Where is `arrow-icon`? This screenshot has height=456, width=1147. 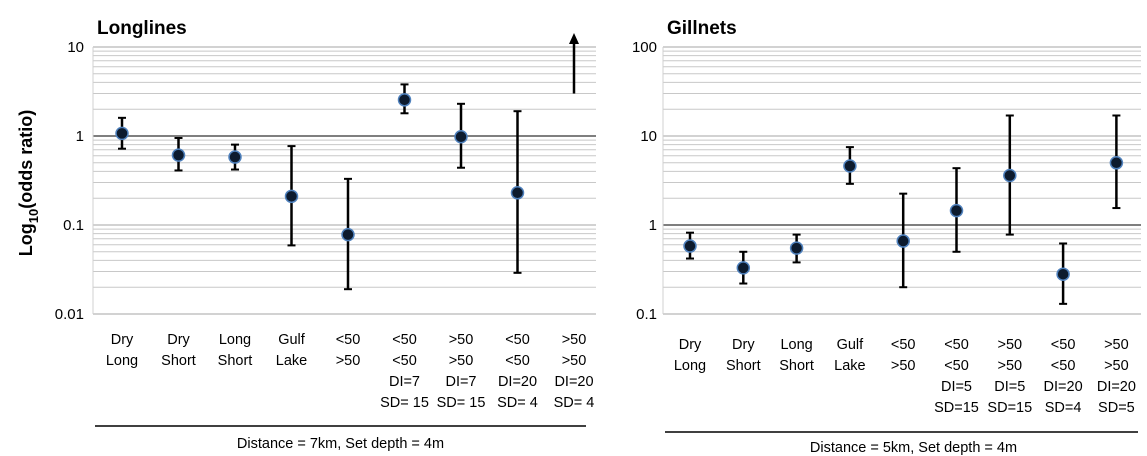 arrow-icon is located at coordinates (574, 38).